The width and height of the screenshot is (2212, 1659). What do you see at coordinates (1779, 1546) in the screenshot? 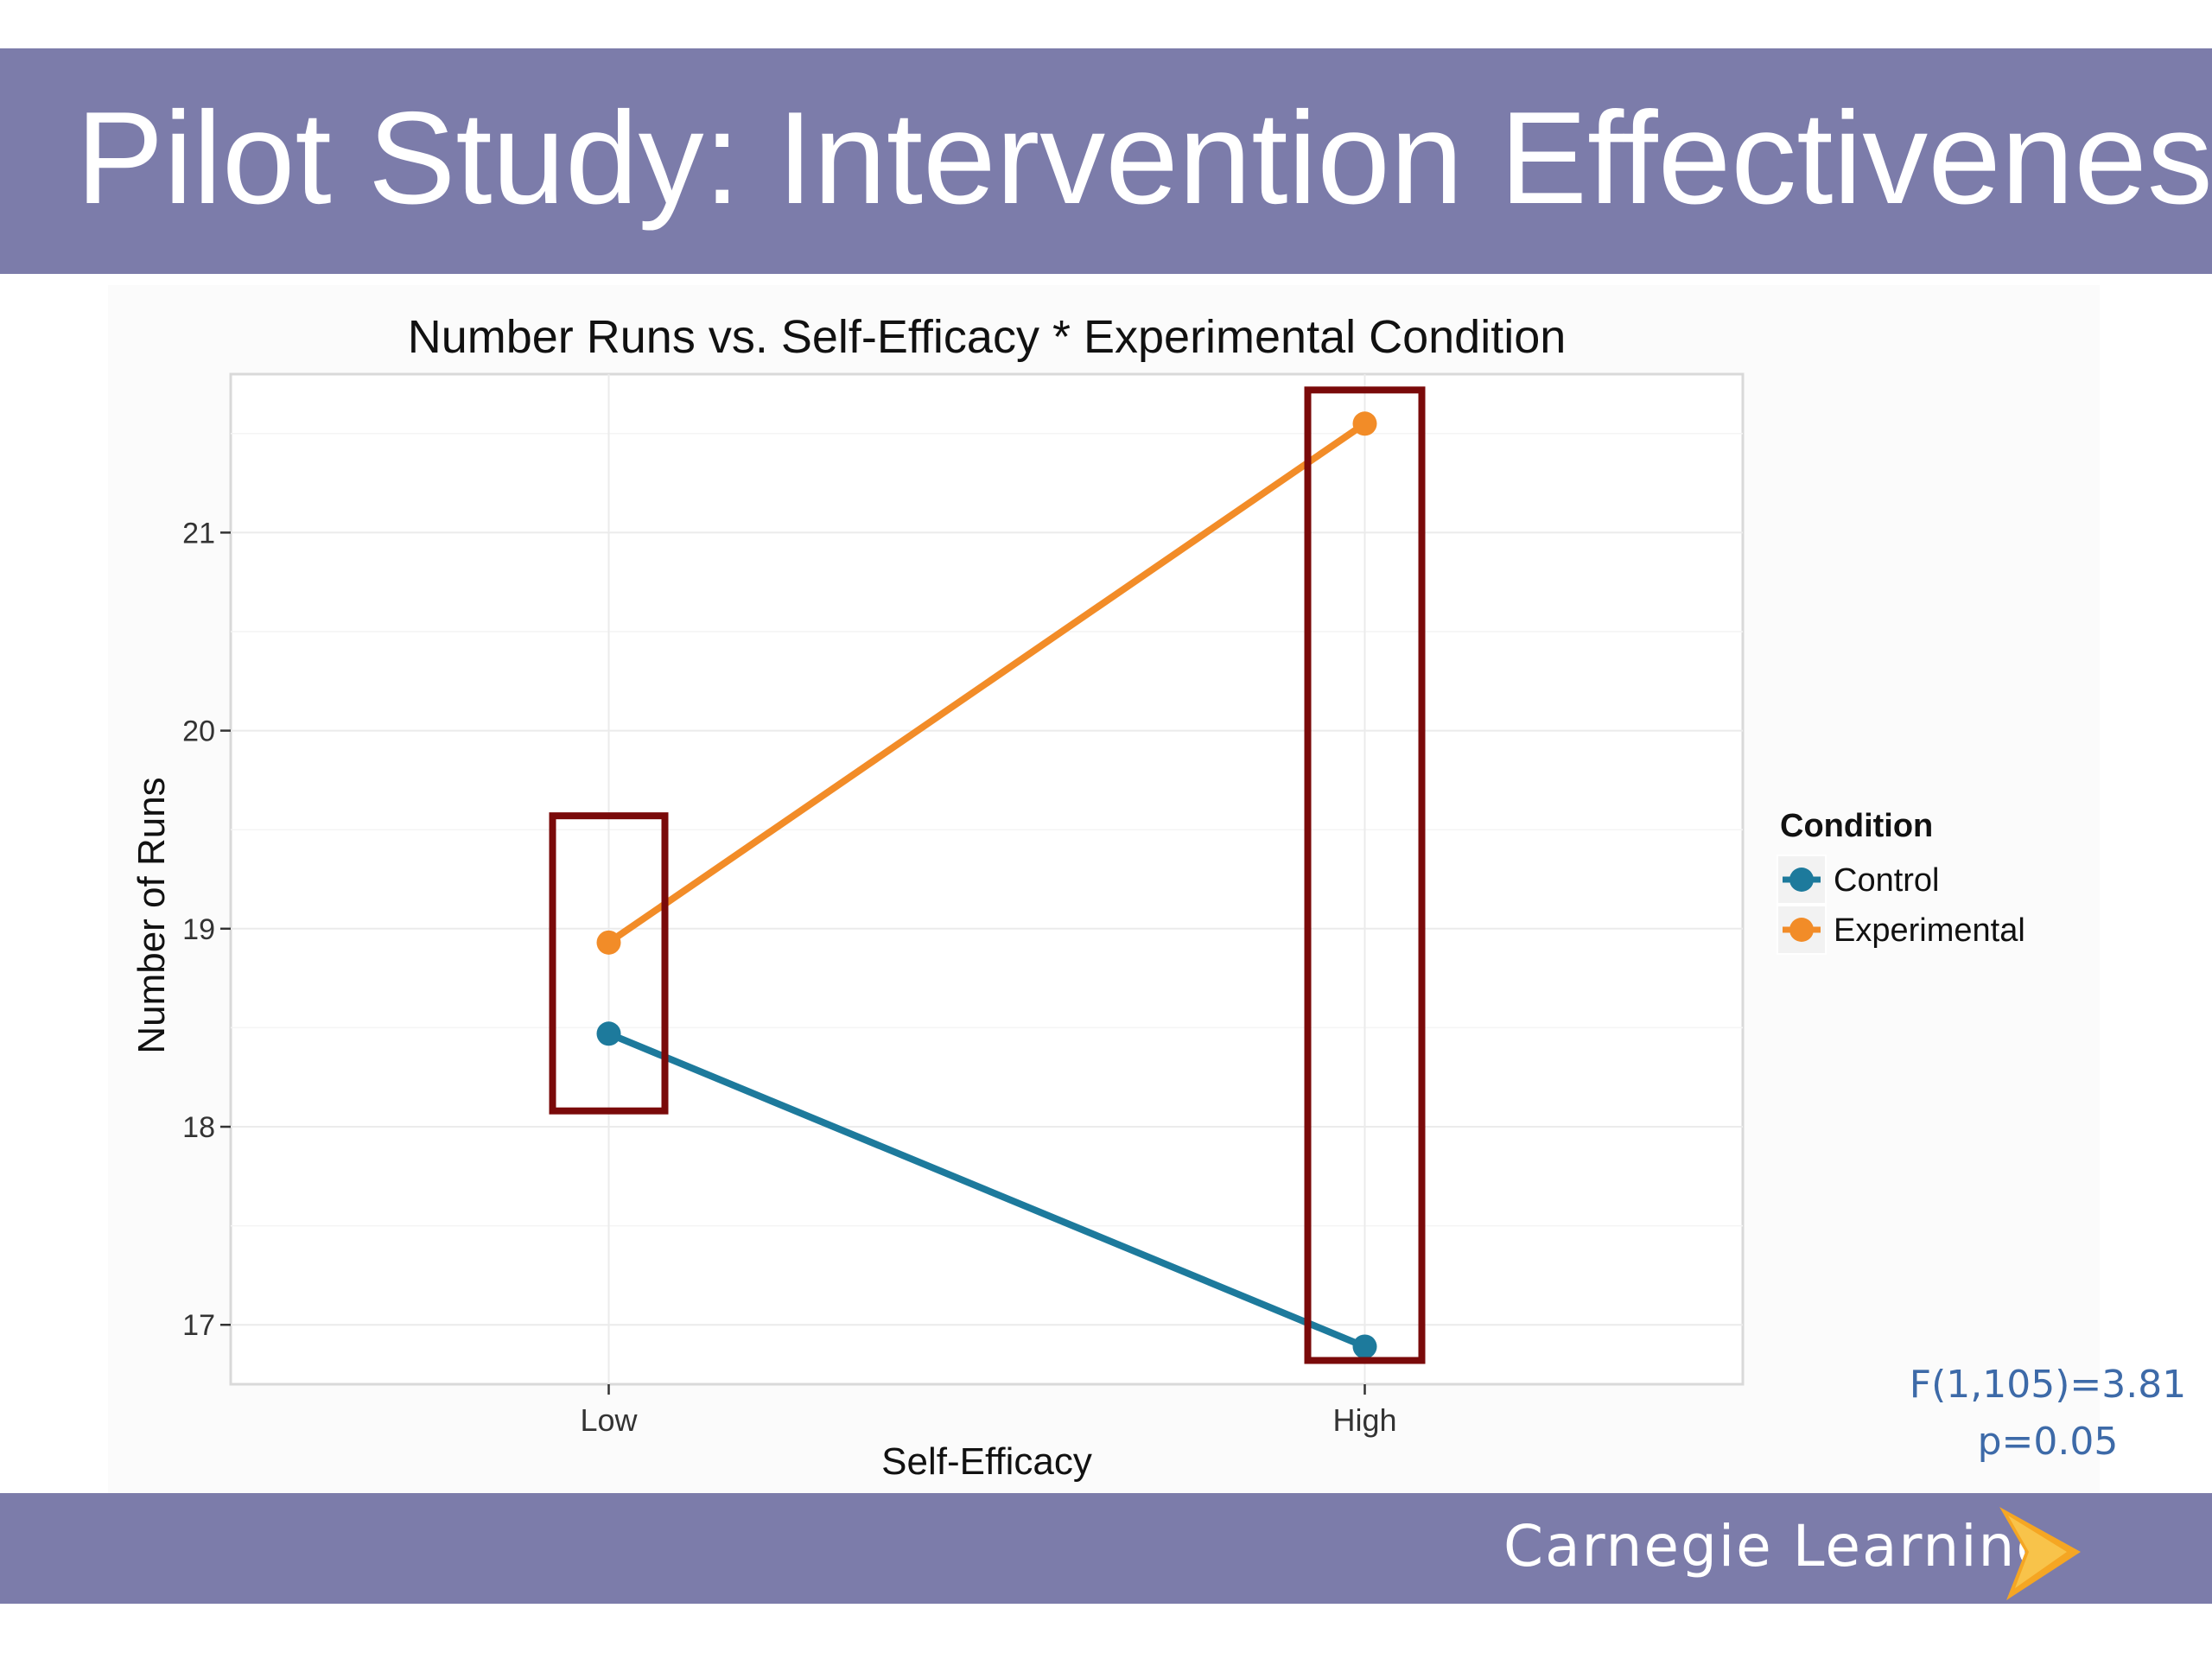
I see `brand-name: Carnegie Learning` at bounding box center [1779, 1546].